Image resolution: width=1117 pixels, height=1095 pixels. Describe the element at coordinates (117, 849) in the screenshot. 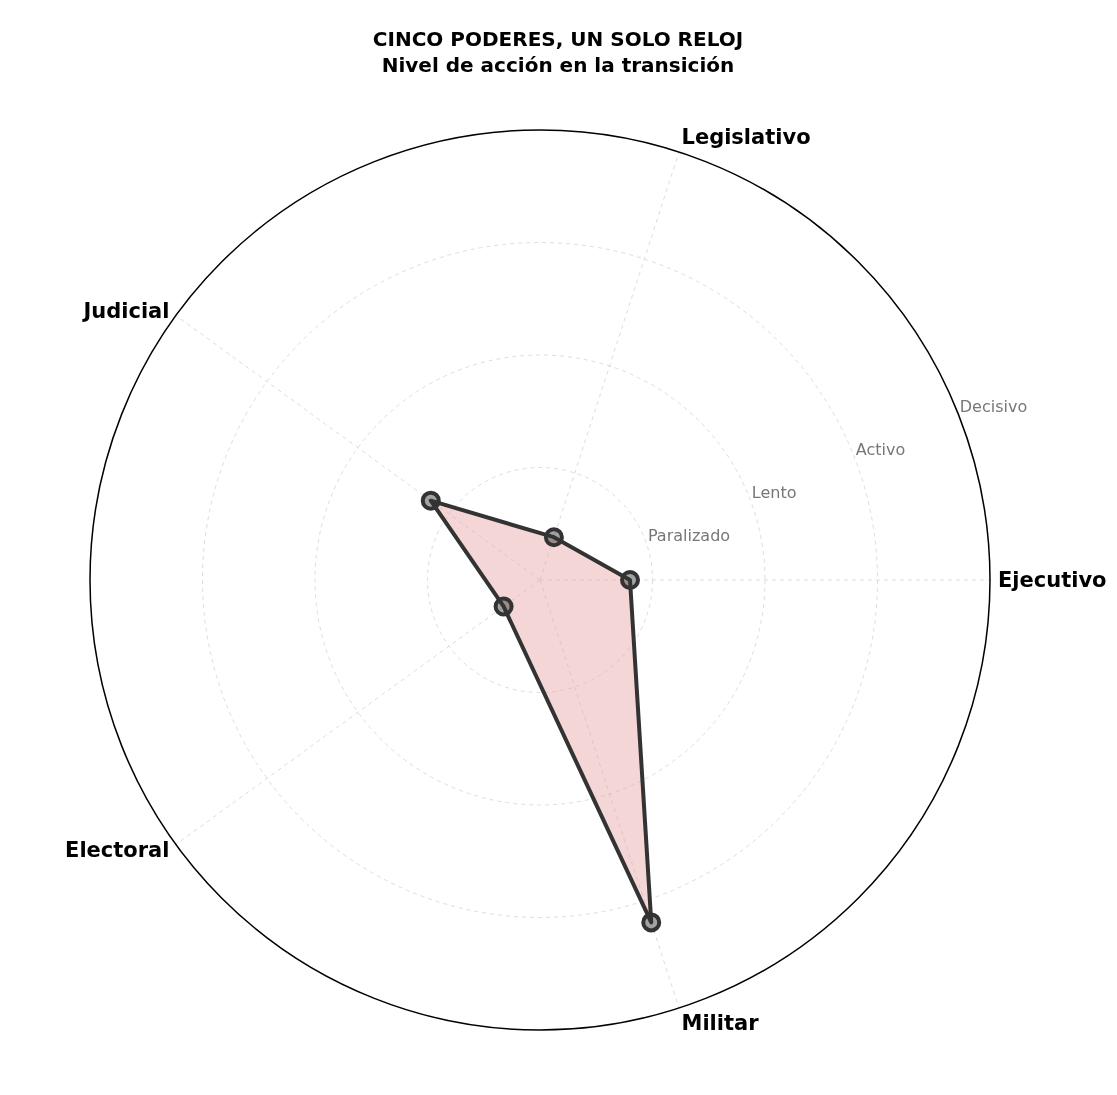

I see `spoke-label: Electoral` at that location.